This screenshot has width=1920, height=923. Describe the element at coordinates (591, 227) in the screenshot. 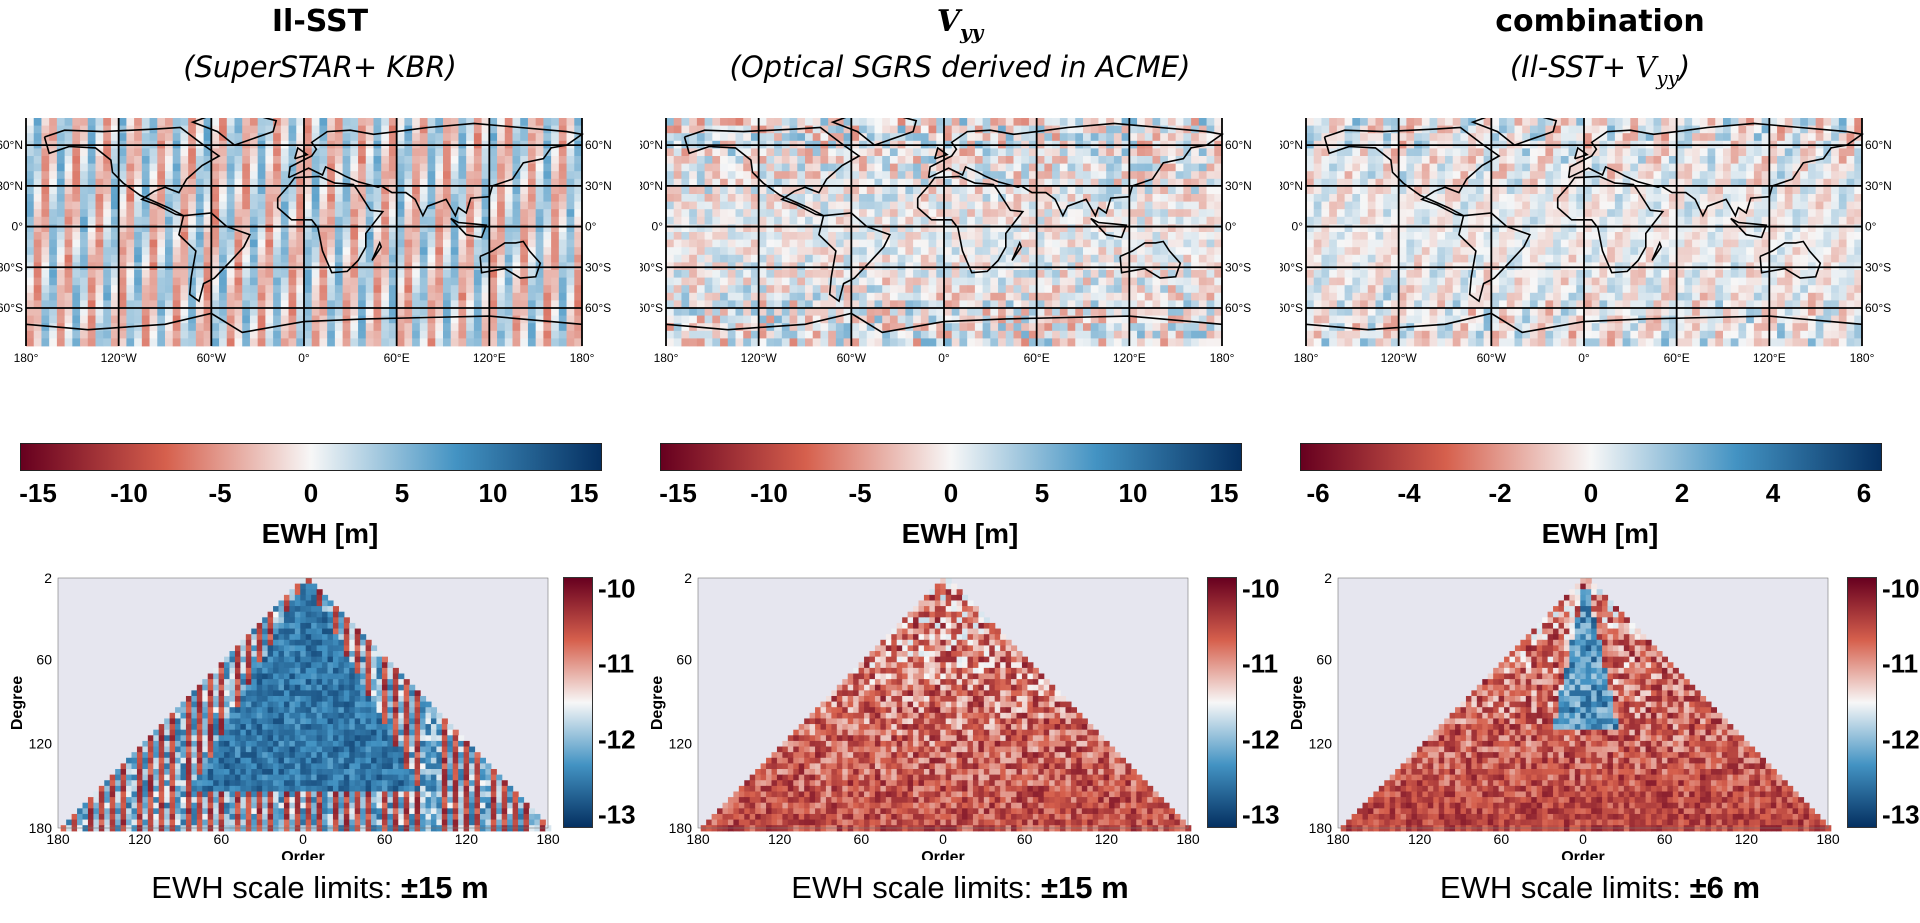

I see `lat-tick-right: 0°` at that location.